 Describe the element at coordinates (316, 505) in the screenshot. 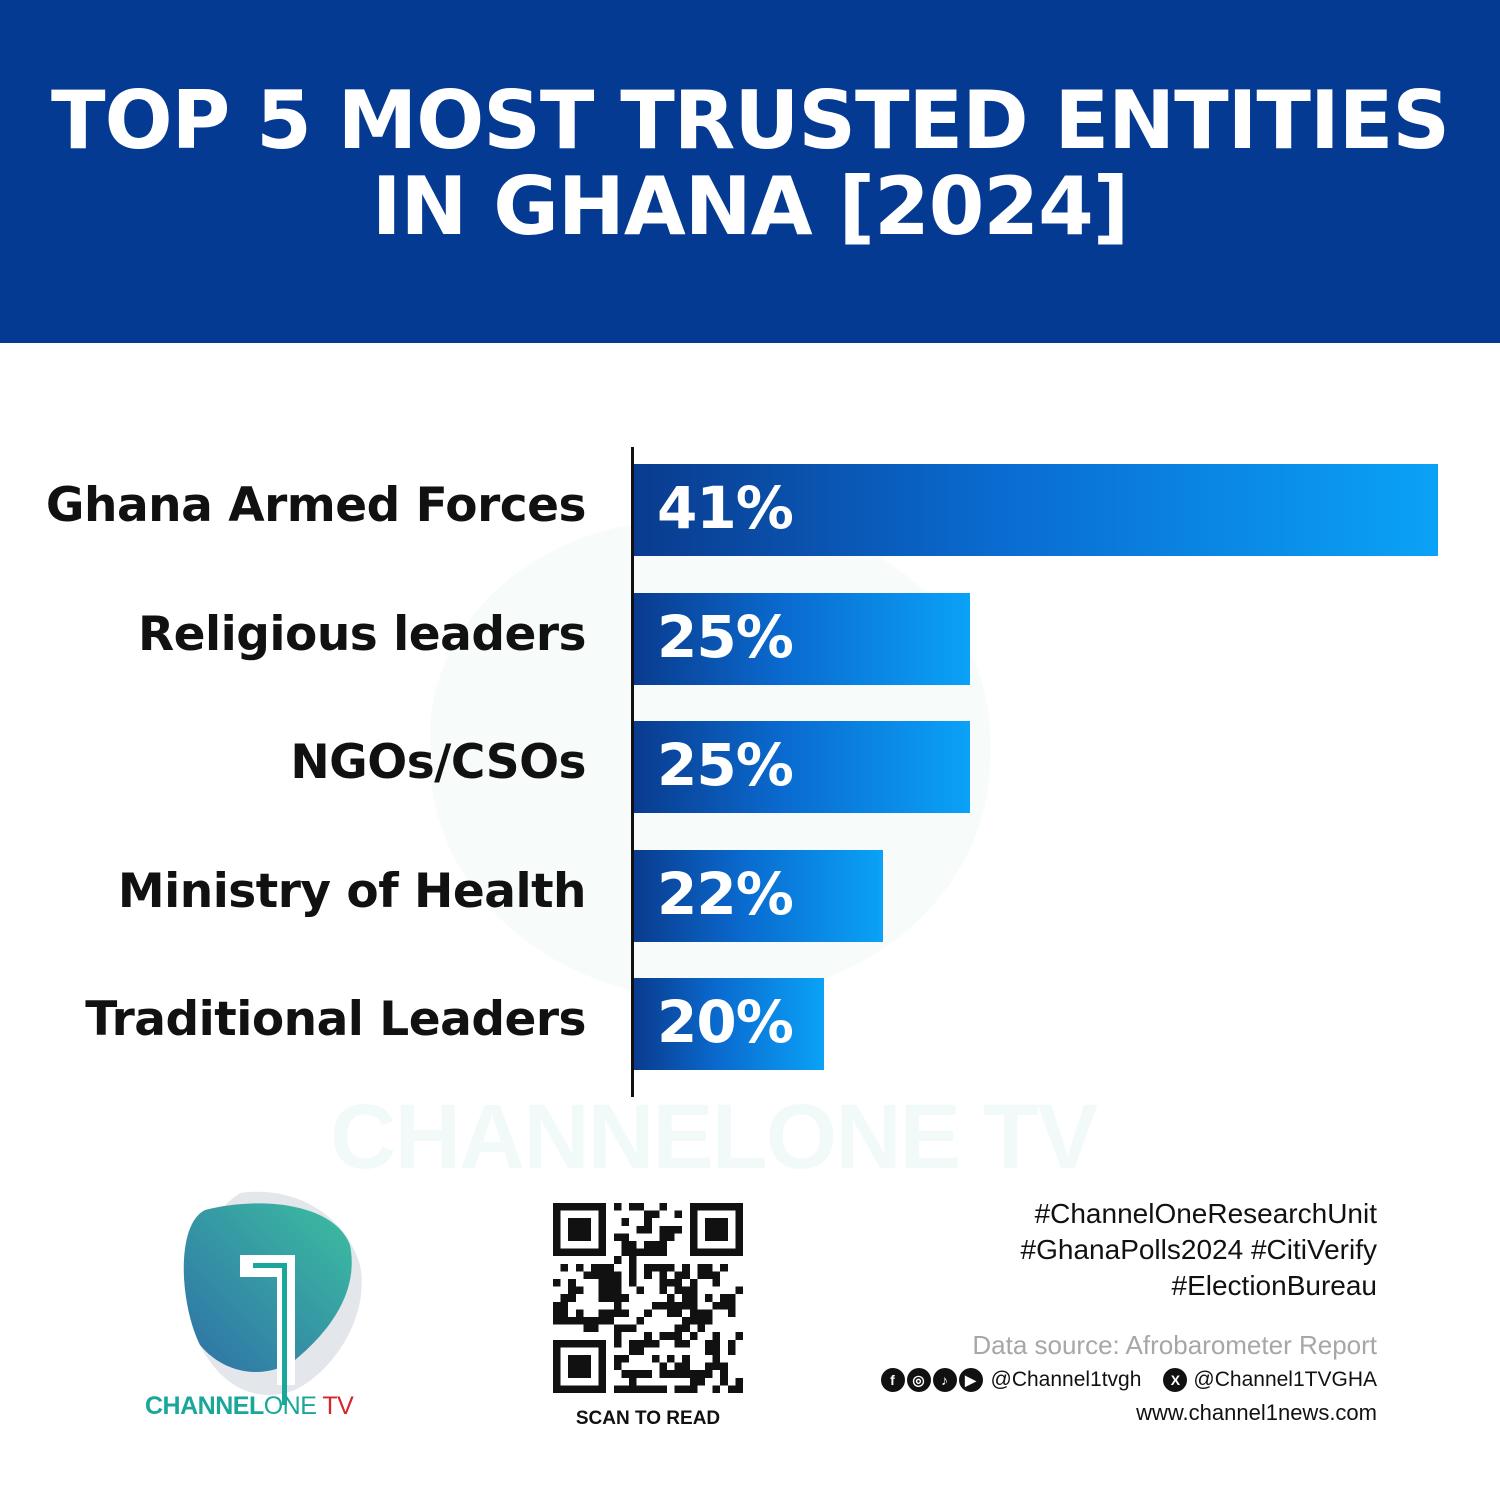

I see `category-label: Ghana Armed Forces` at that location.